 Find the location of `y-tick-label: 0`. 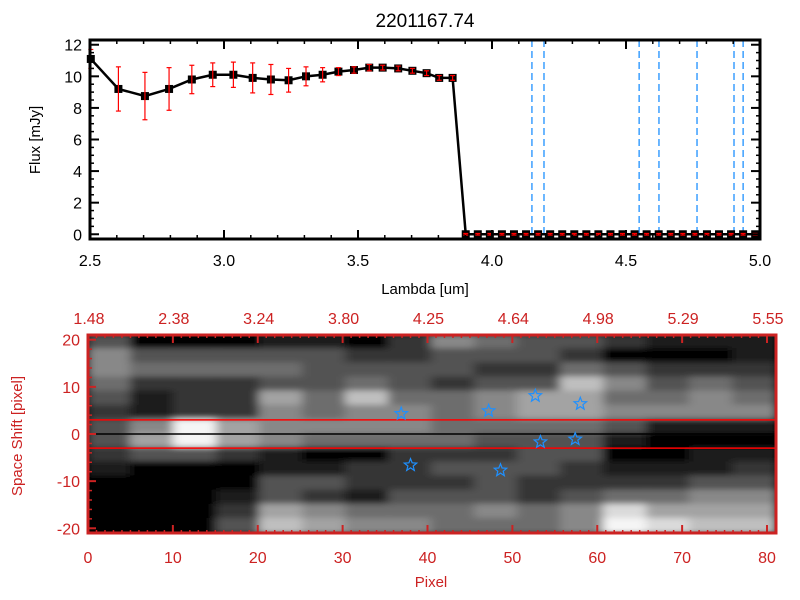

y-tick-label: 0 is located at coordinates (75, 435).